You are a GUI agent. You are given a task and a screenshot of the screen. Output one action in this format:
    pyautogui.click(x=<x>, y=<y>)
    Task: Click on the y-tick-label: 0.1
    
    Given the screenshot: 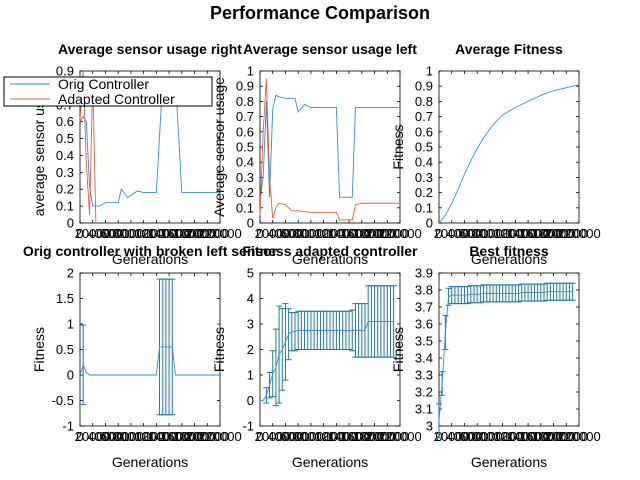 What is the action you would take?
    pyautogui.click(x=245, y=207)
    